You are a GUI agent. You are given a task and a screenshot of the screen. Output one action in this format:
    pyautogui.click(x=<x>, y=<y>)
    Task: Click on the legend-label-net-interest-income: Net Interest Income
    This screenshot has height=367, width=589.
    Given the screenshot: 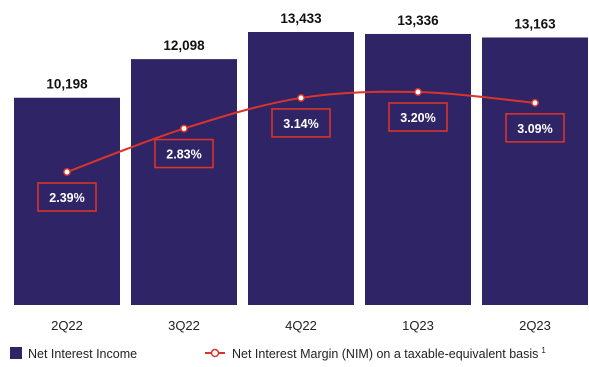 What is the action you would take?
    pyautogui.click(x=82, y=354)
    